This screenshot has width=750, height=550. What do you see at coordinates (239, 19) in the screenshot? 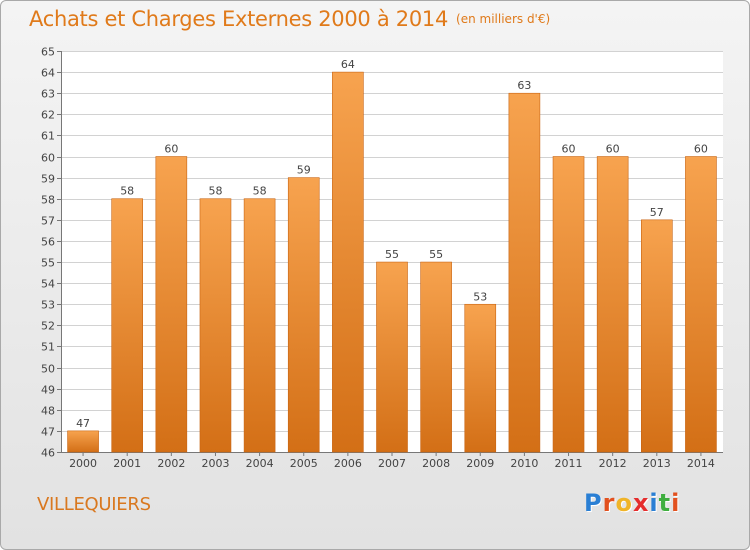
I see `chart-title-text: Achats et Charges Externes 2000 à 2014` at bounding box center [239, 19].